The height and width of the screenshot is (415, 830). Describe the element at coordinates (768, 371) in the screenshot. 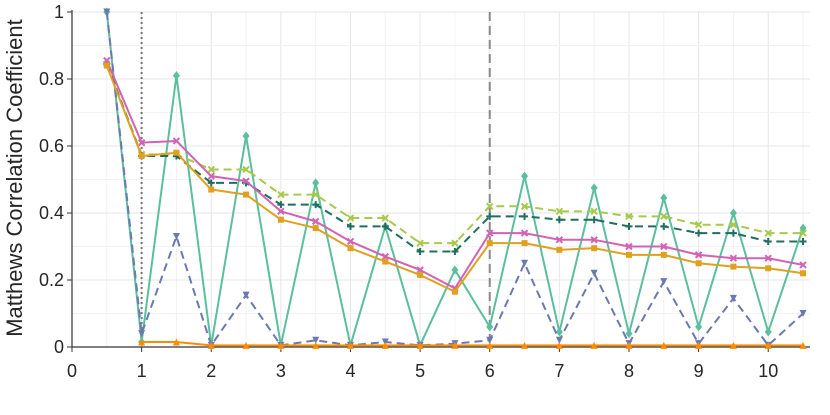

I see `x-tick-label: 10` at that location.